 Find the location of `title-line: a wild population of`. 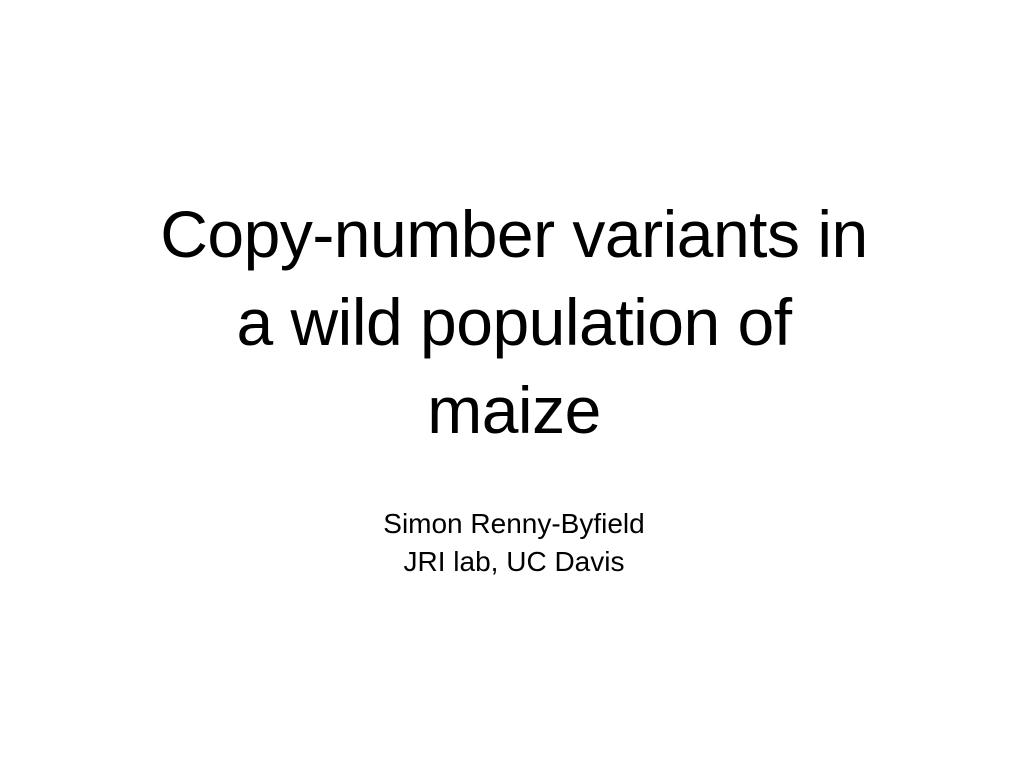

title-line: a wild population of is located at coordinates (514, 322).